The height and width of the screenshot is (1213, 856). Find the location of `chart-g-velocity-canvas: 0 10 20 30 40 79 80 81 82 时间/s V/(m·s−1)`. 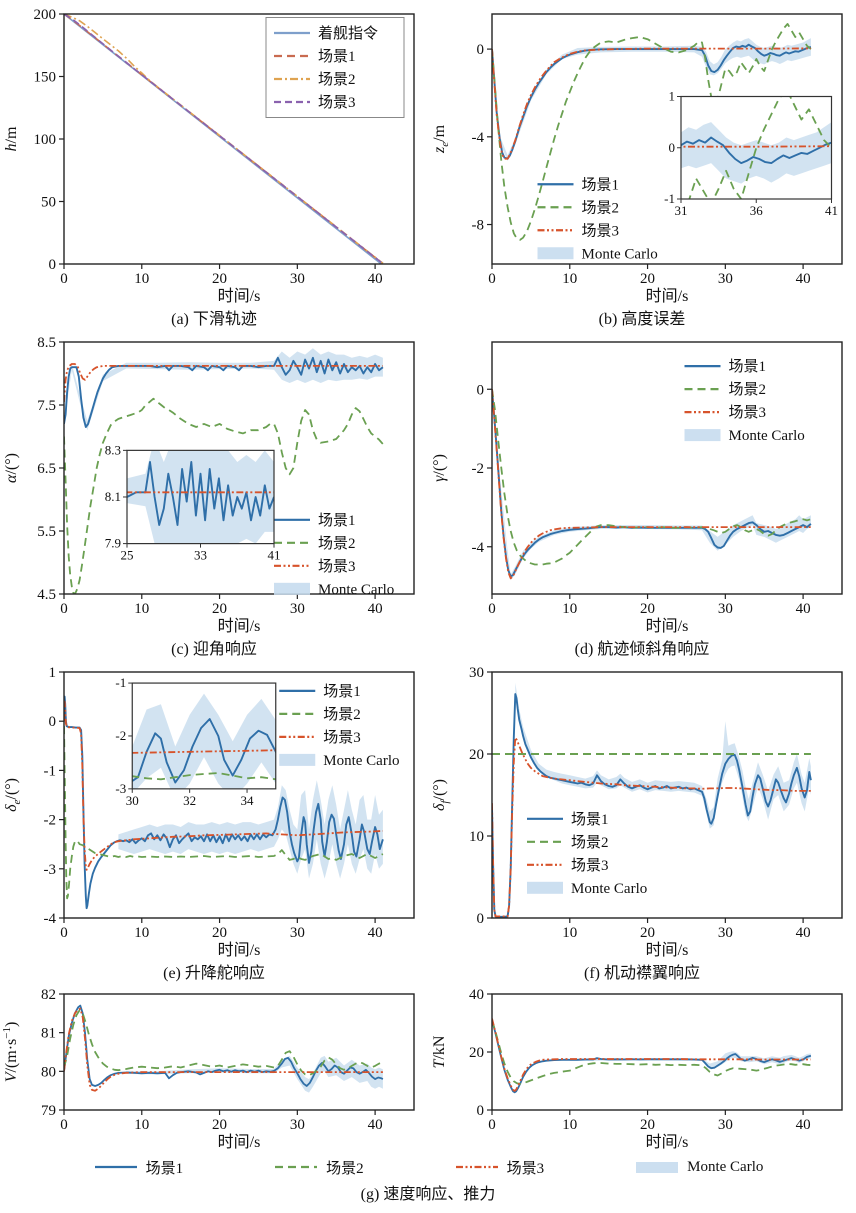

chart-g-velocity-canvas: 0 10 20 30 40 79 80 81 82 时间/s V/(m·s−1) is located at coordinates (214, 1070).